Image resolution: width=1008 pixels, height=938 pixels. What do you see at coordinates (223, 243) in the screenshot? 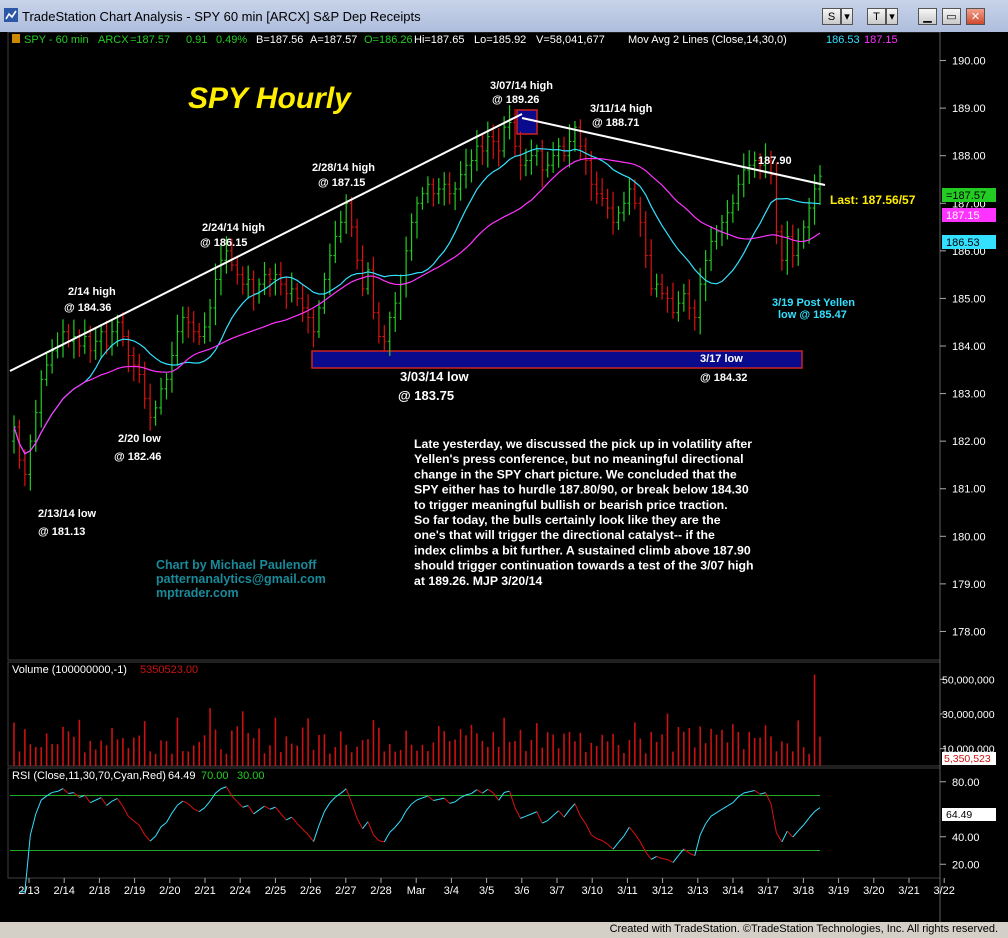
I see `annotation-0224-l2: @ 186.15` at bounding box center [223, 243].